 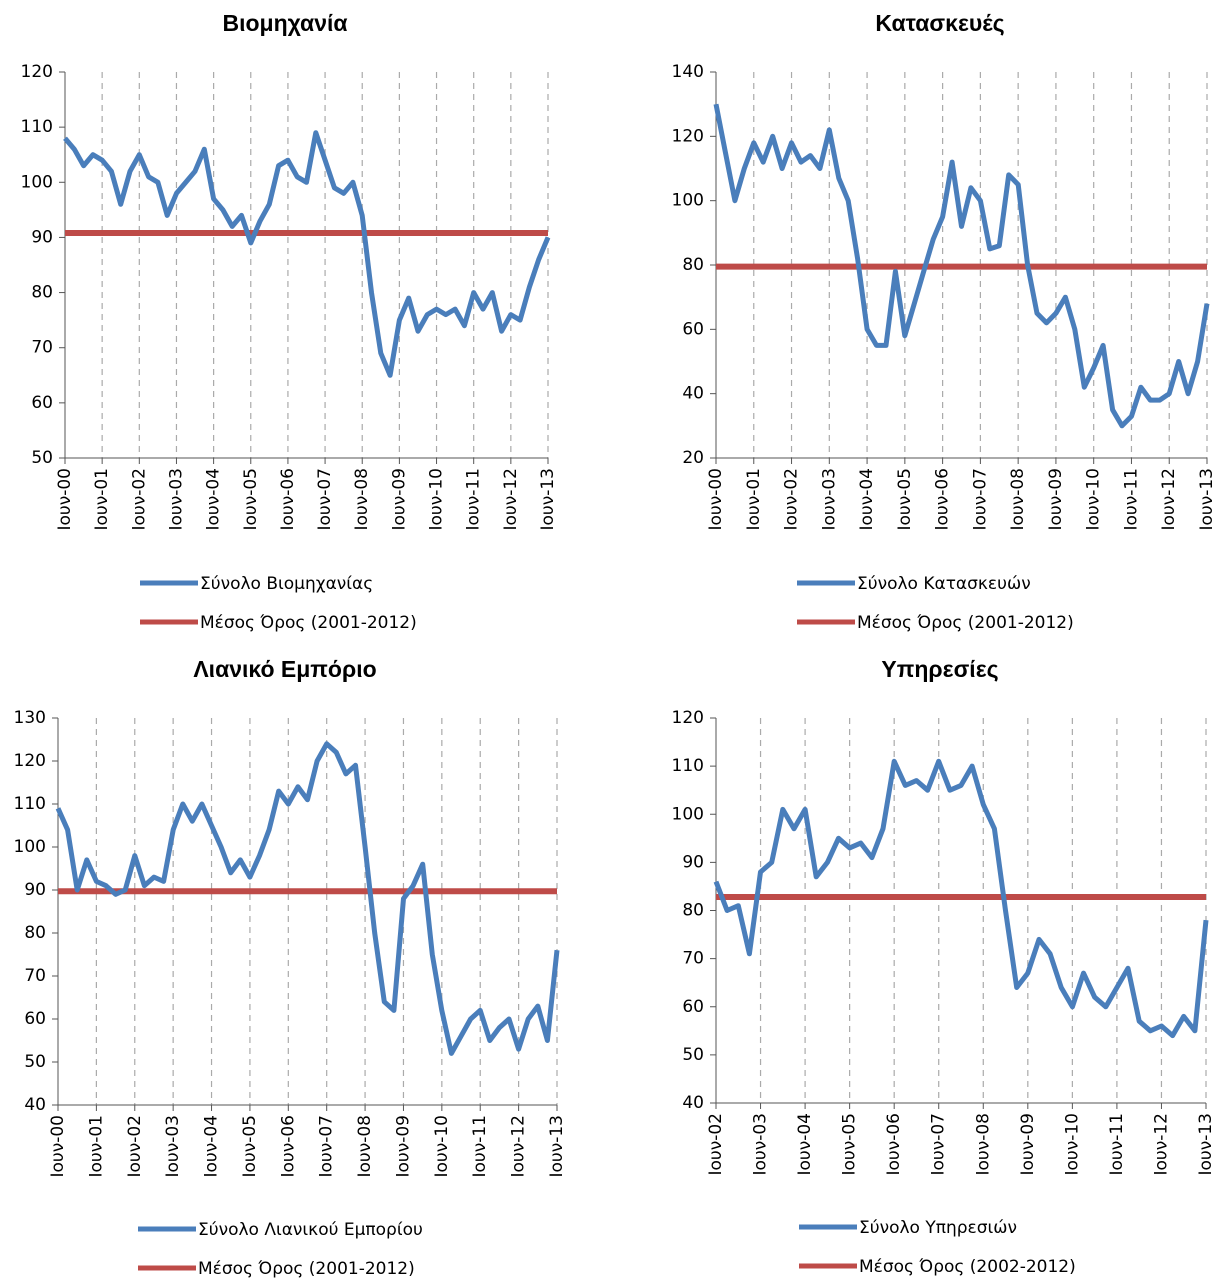 I want to click on chart-title: Κατασκευές, so click(x=939, y=23).